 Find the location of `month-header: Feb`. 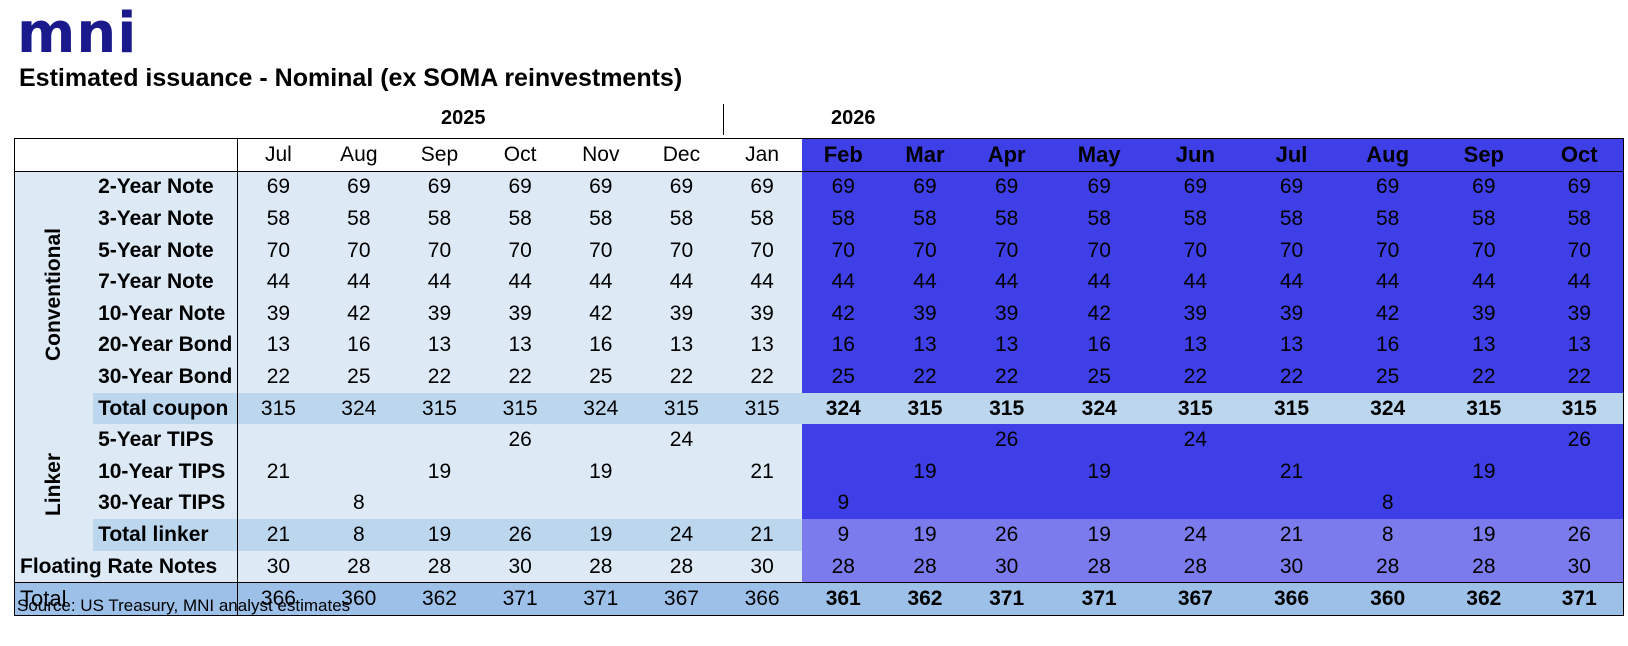

month-header: Feb is located at coordinates (843, 155).